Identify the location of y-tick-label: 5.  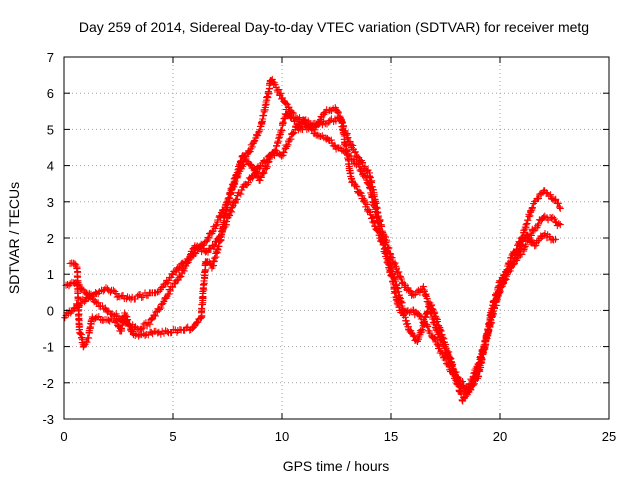
(50, 129).